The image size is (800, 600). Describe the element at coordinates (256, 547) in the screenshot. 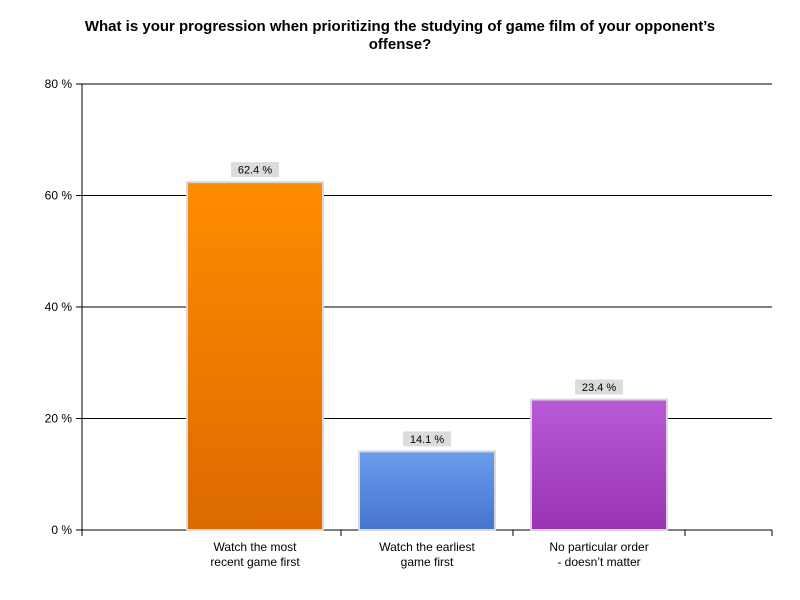

I see `x-category-label: Watch the most` at that location.